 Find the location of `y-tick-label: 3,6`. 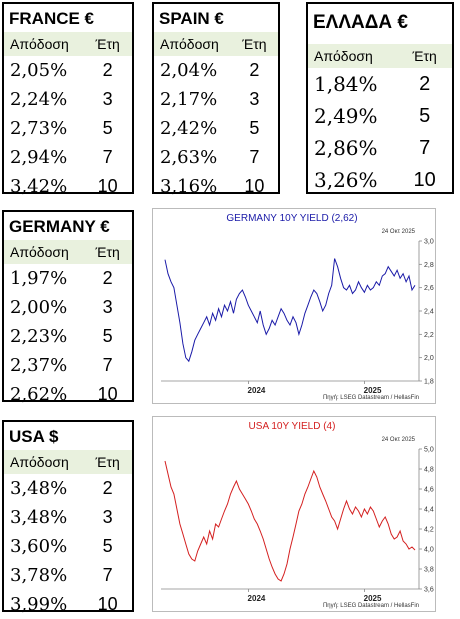

y-tick-label: 3,6 is located at coordinates (429, 590).